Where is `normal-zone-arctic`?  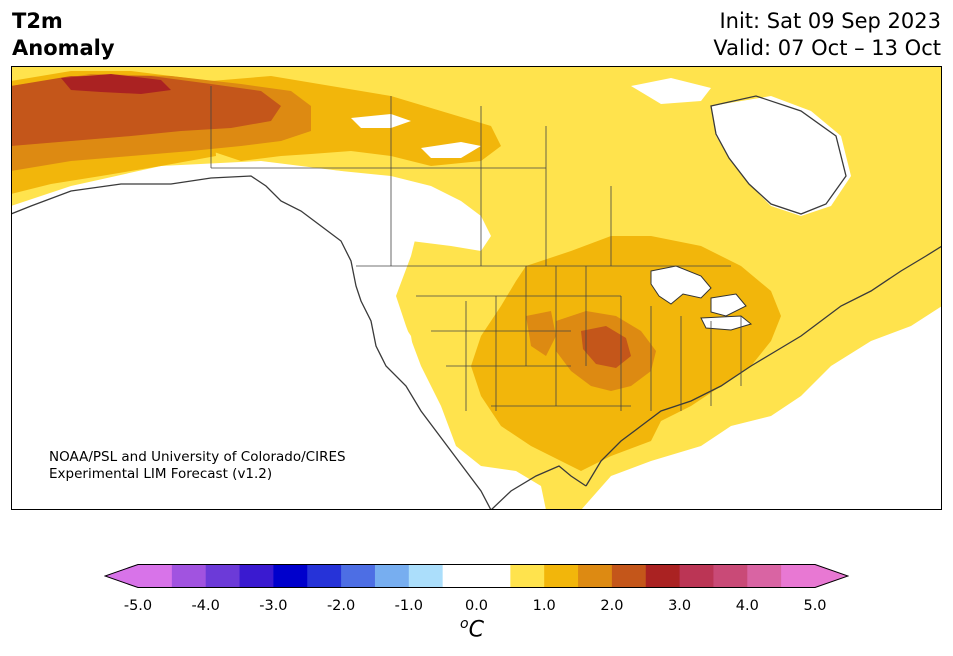 normal-zone-arctic is located at coordinates (671, 91).